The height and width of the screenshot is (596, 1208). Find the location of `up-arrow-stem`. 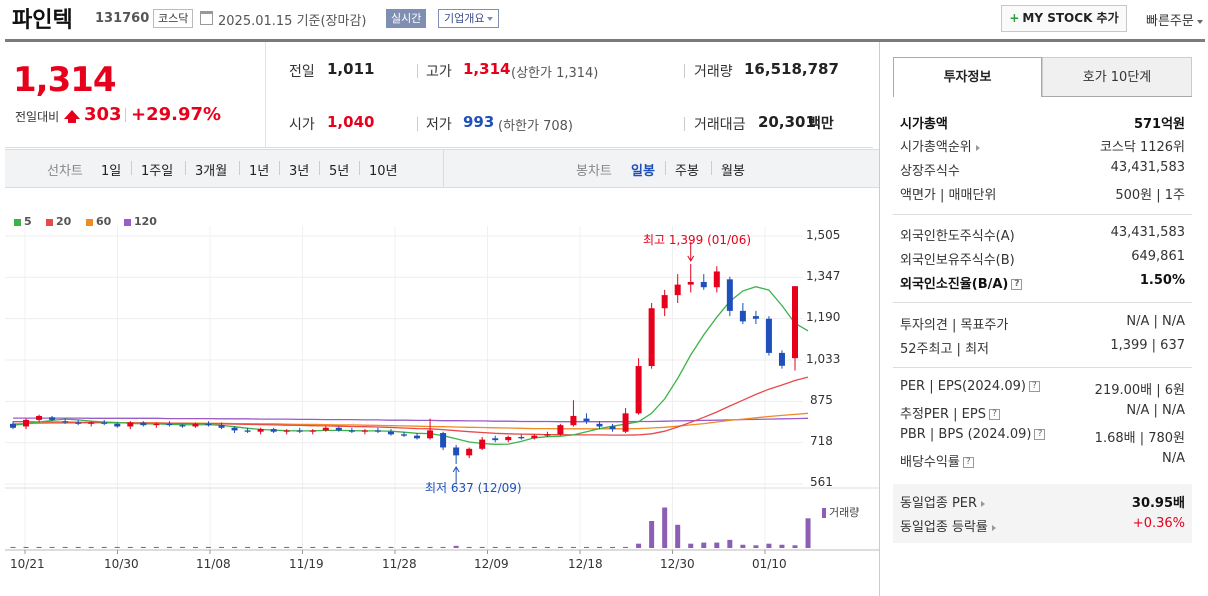

up-arrow-stem is located at coordinates (72, 120).